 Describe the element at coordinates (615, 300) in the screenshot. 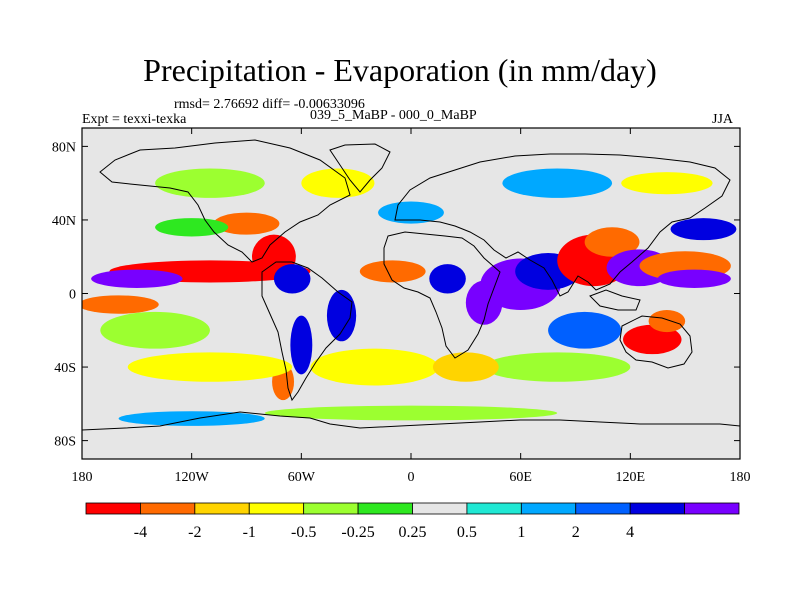

I see `coastline-indonesia` at that location.